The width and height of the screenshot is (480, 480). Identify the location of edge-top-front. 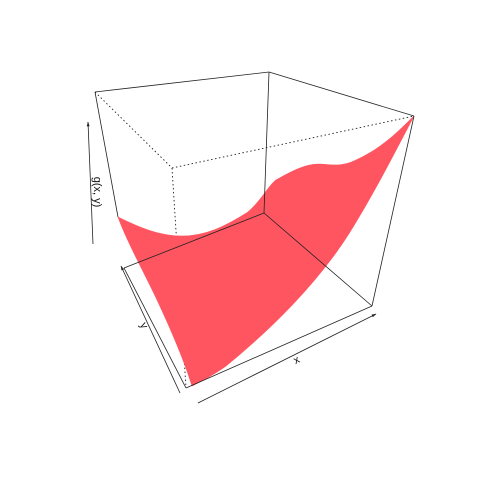
(182, 82).